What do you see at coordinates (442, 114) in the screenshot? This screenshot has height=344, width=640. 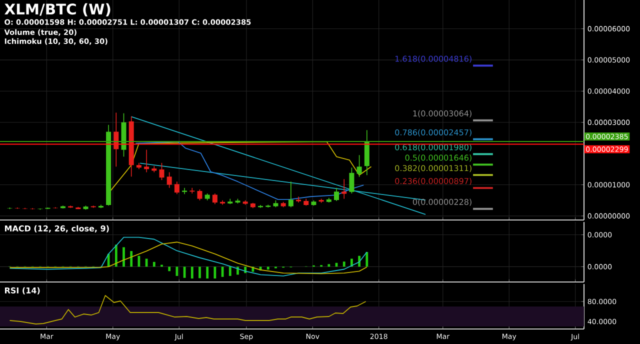 I see `ref-line-label: 1(0.00003064)` at bounding box center [442, 114].